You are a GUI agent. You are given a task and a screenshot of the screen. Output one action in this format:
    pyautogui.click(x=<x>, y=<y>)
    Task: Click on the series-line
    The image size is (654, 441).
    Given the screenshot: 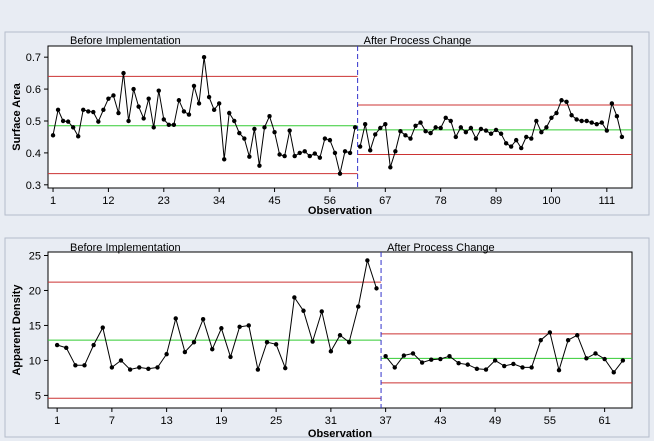 What is the action you would take?
    pyautogui.click(x=216, y=315)
    